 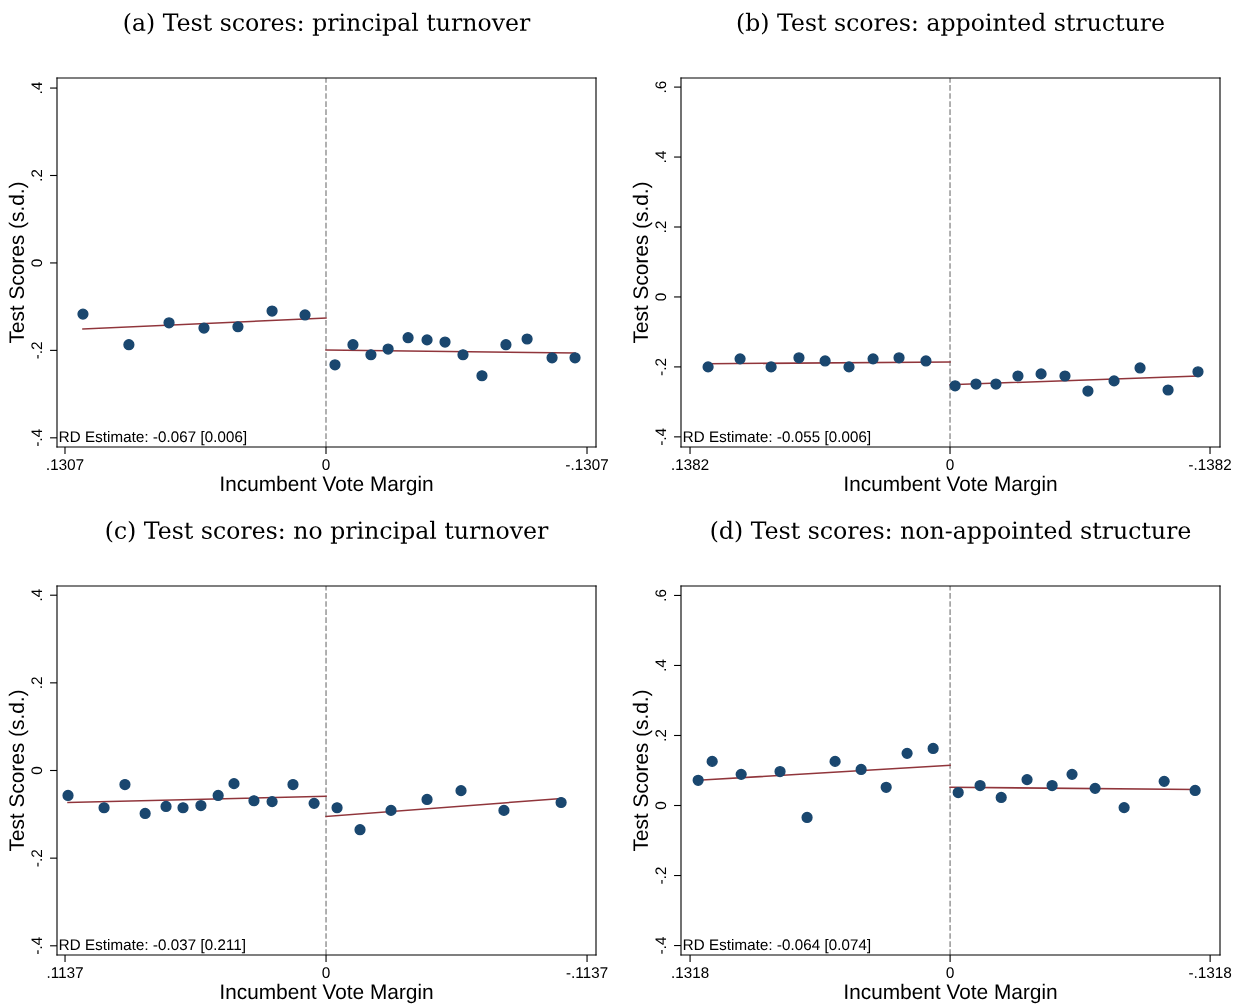 I want to click on x-tick-label: -.1137, so click(x=587, y=973).